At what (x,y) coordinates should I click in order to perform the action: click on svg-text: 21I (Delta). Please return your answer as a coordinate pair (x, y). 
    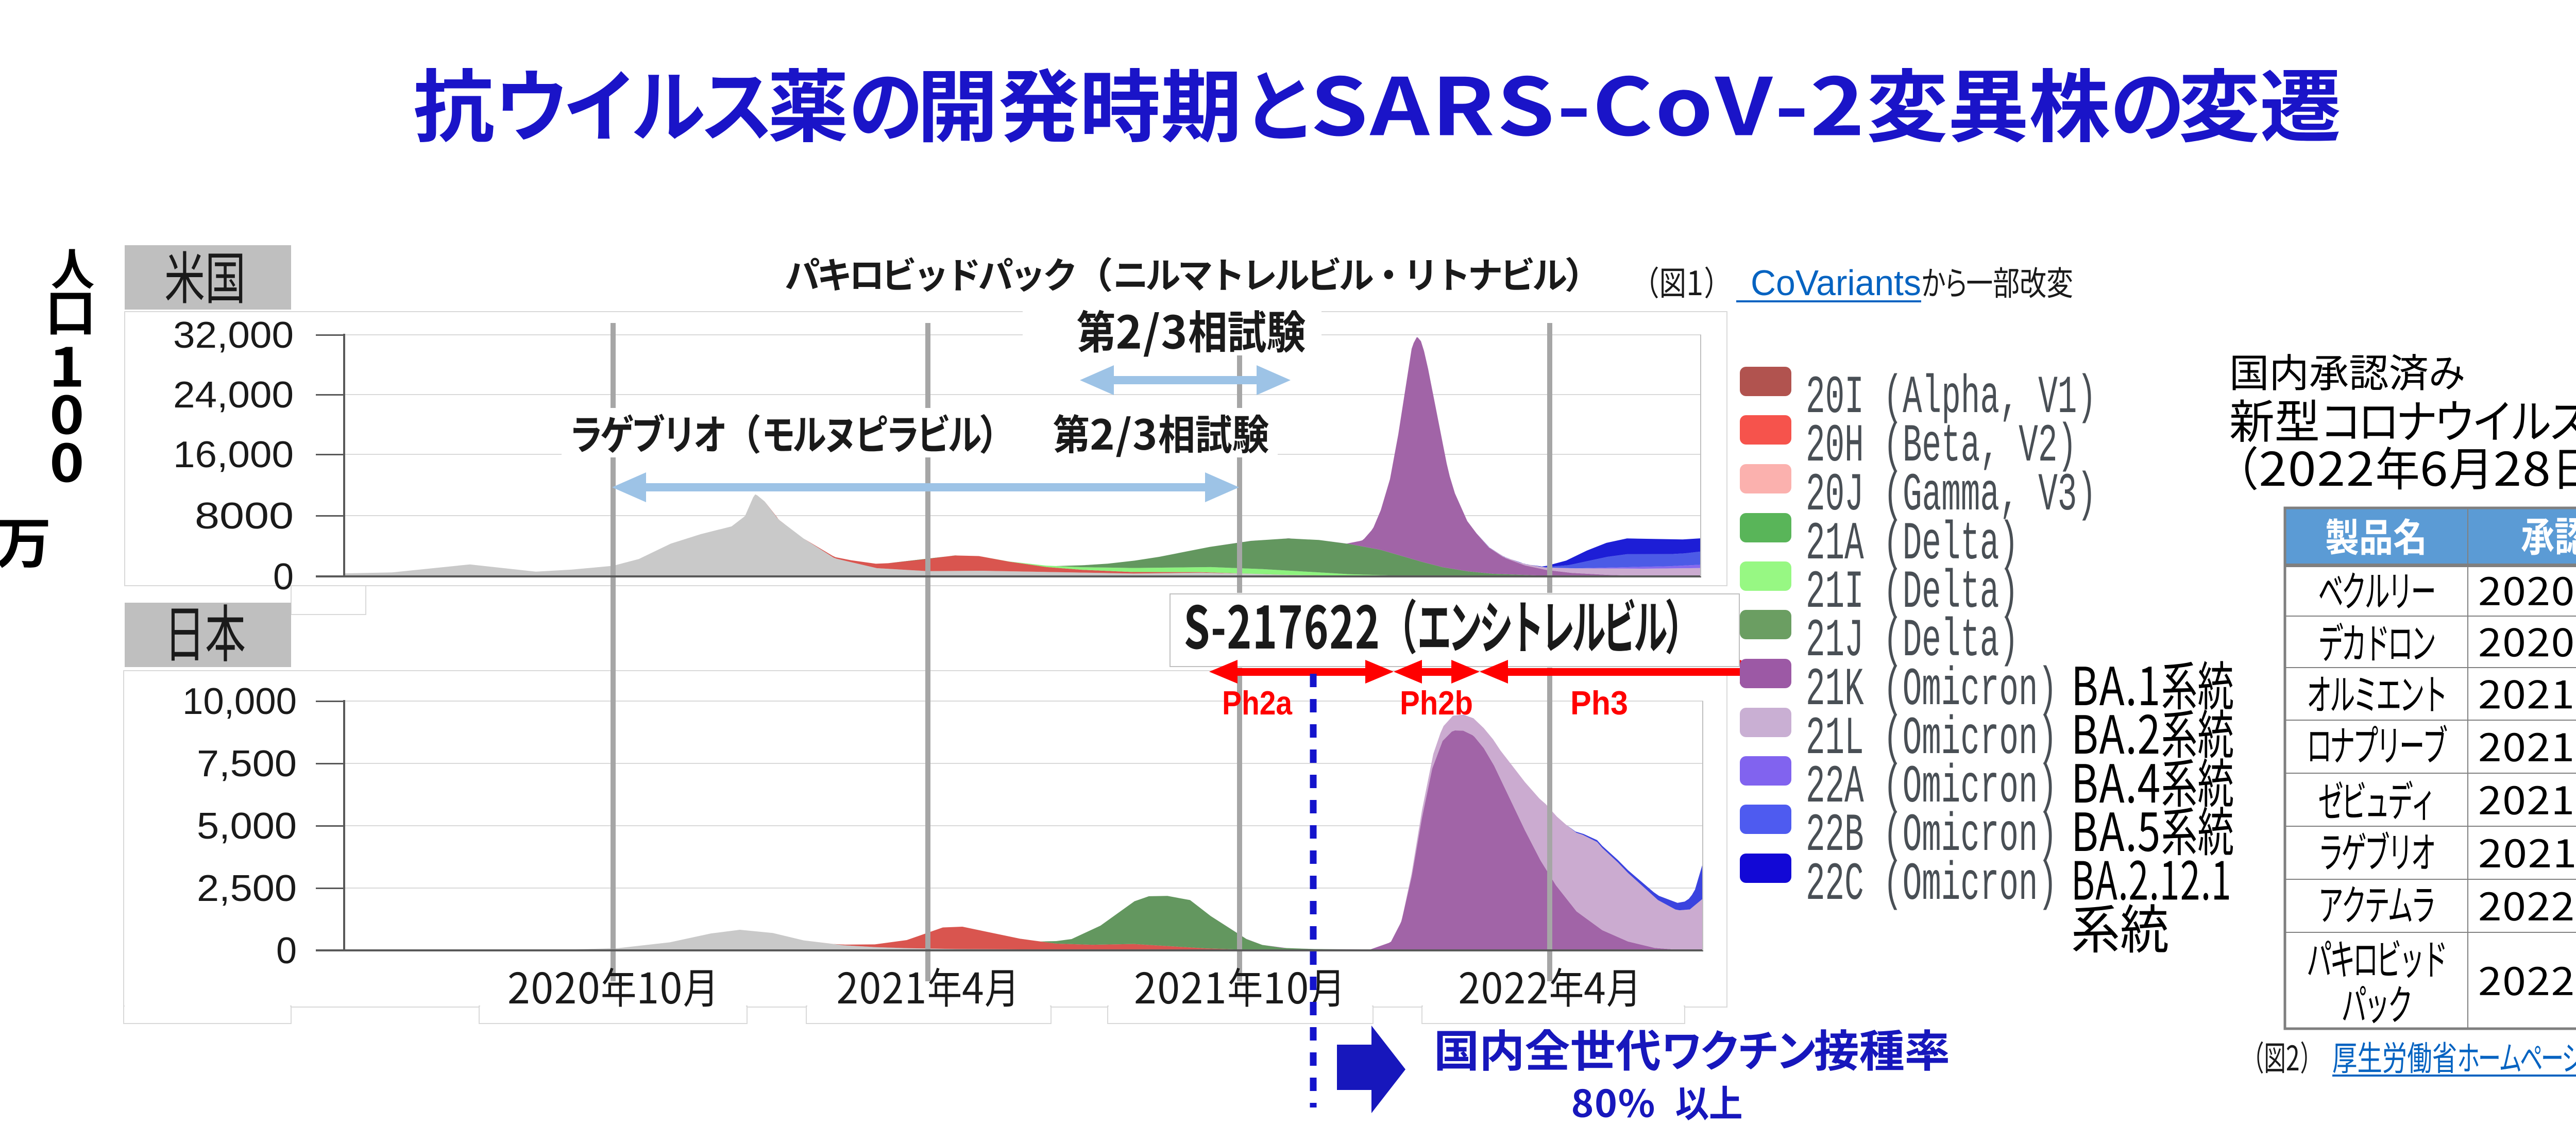
    Looking at the image, I should click on (1912, 592).